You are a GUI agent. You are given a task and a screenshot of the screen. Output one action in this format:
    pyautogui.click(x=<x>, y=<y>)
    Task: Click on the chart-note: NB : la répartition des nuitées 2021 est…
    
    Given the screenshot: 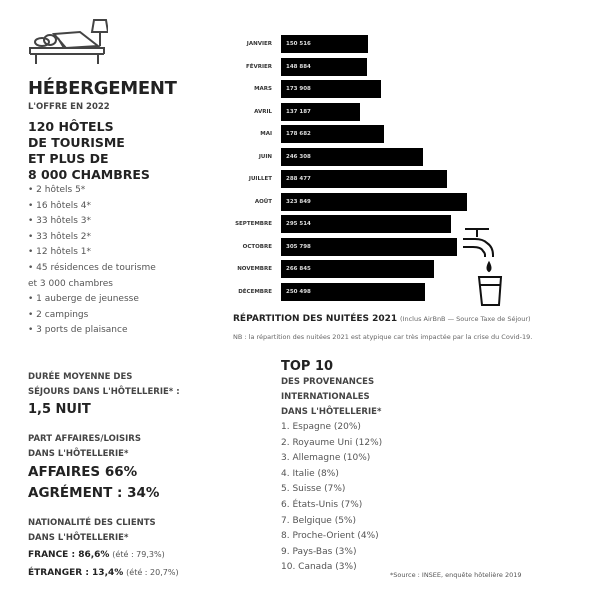 What is the action you would take?
    pyautogui.click(x=383, y=337)
    